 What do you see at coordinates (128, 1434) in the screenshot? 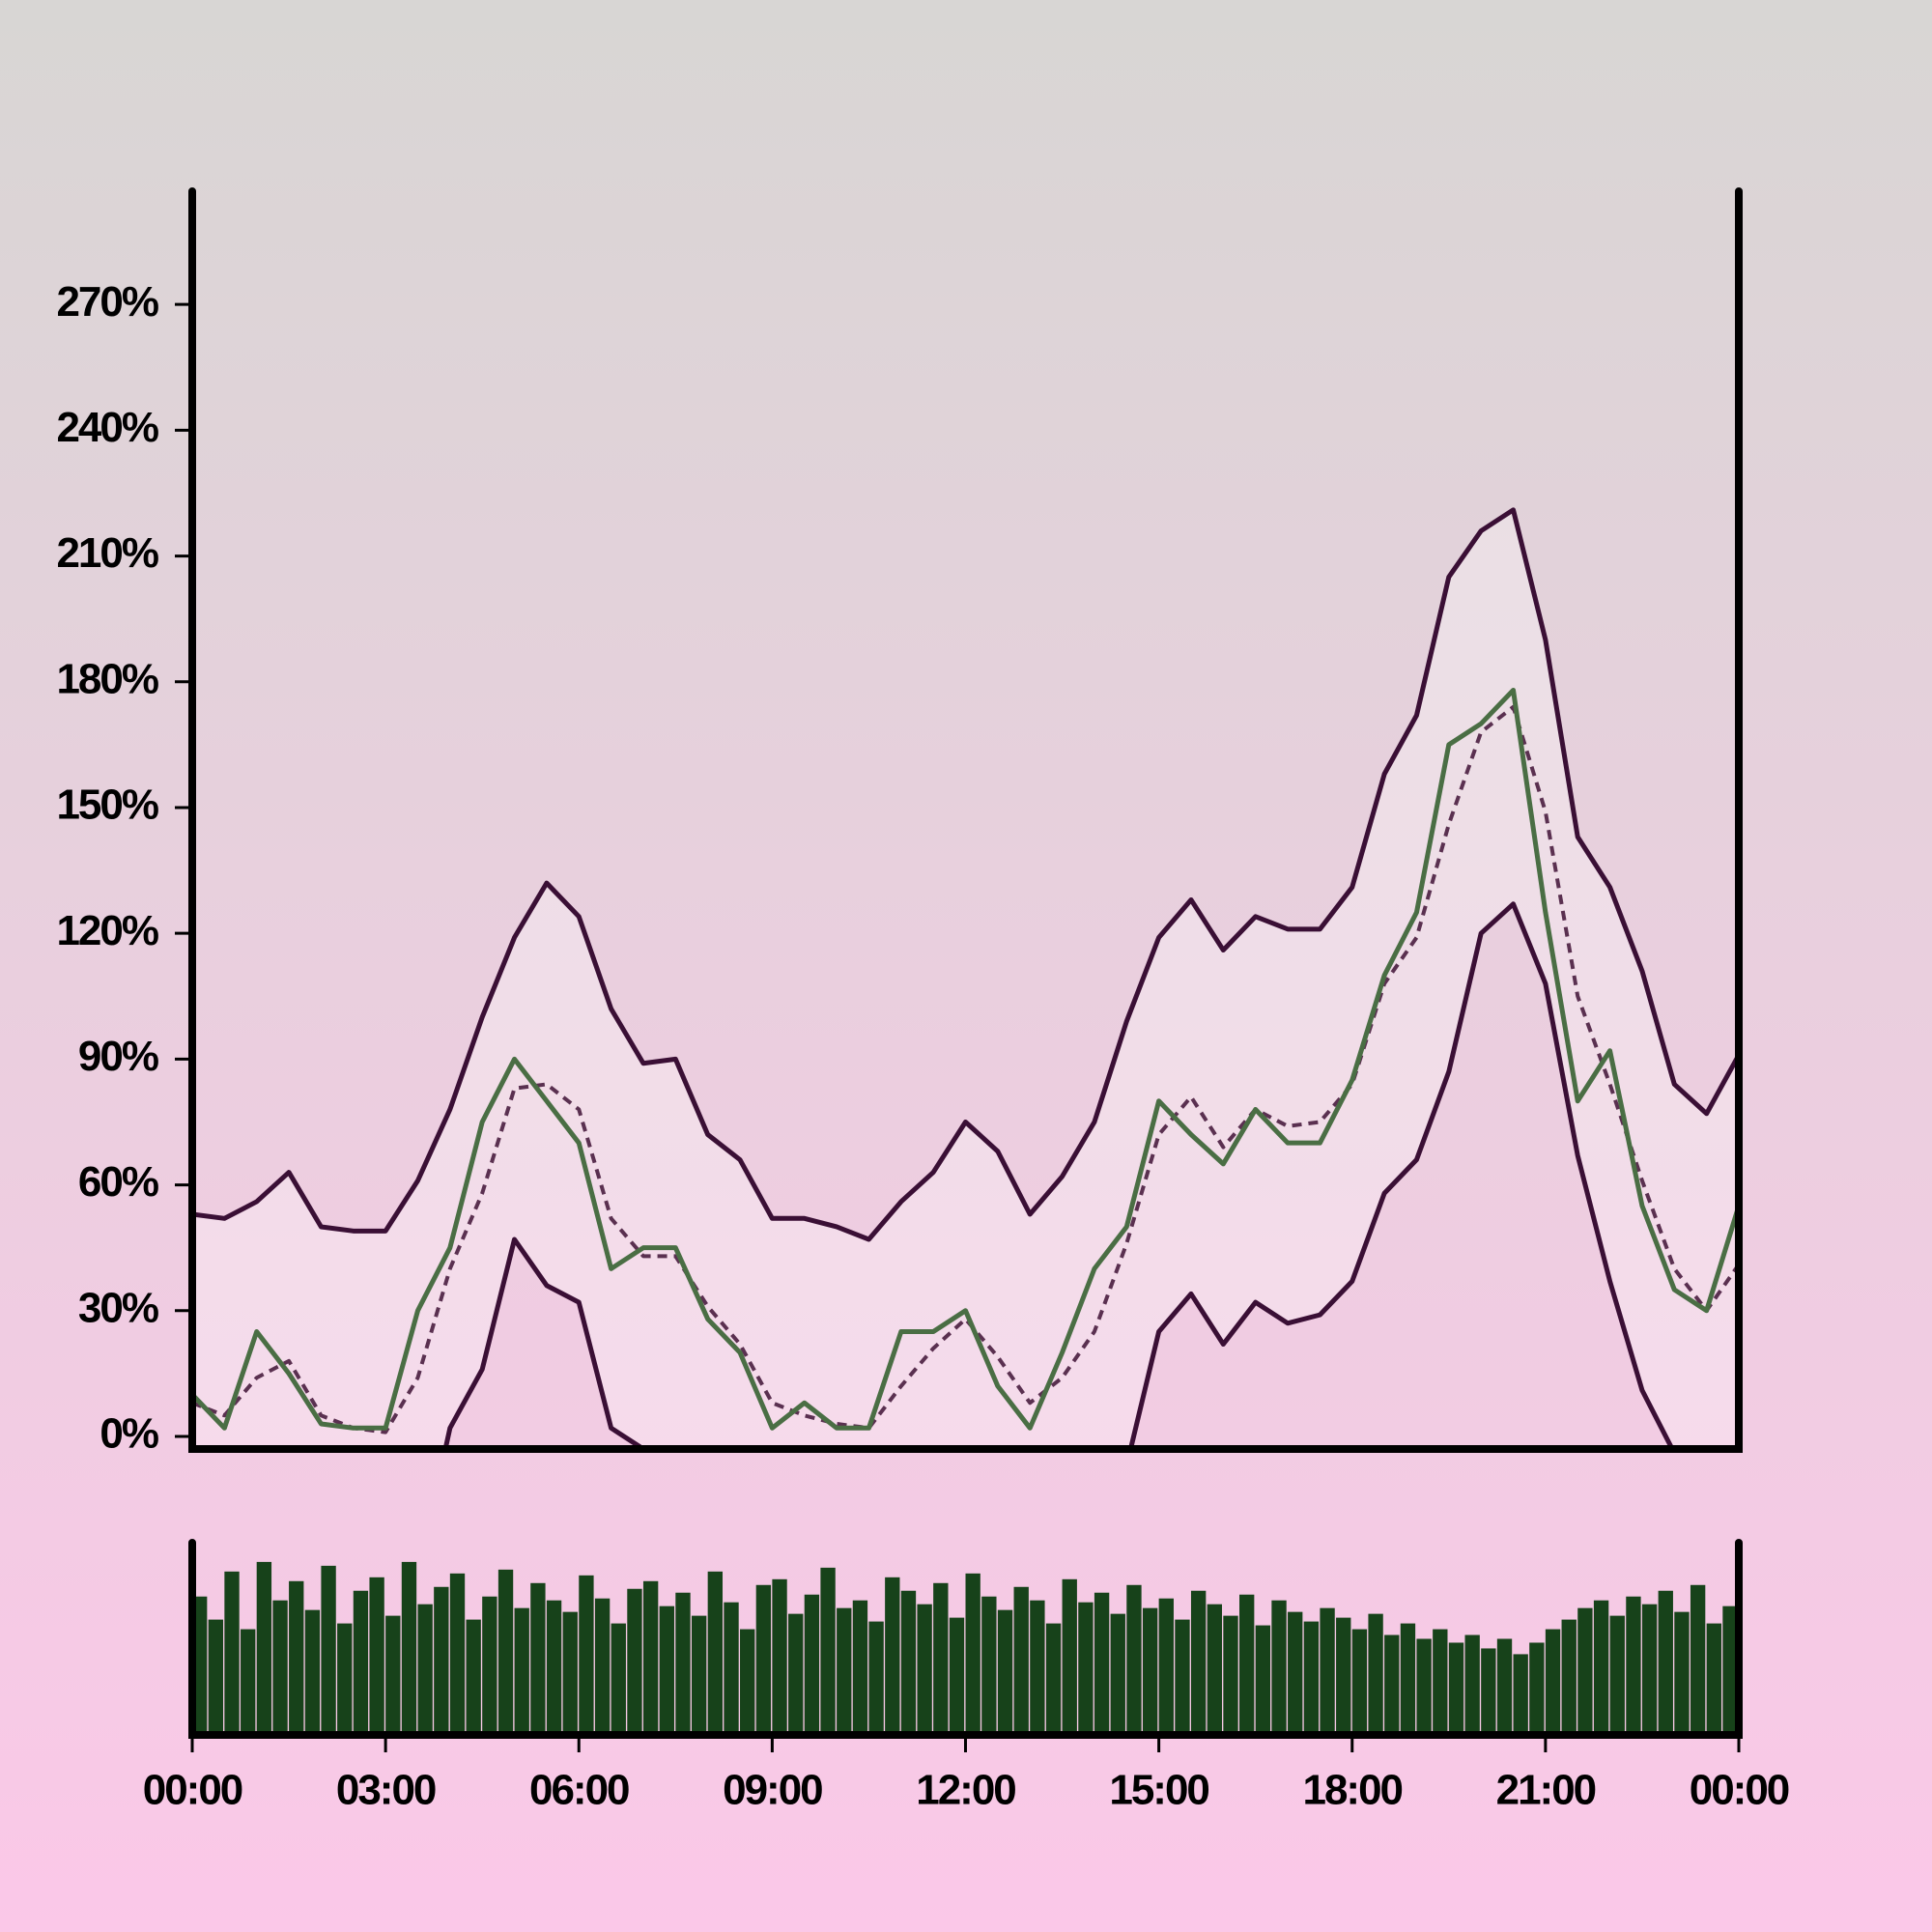
I see `y-tick-label: 0%` at bounding box center [128, 1434].